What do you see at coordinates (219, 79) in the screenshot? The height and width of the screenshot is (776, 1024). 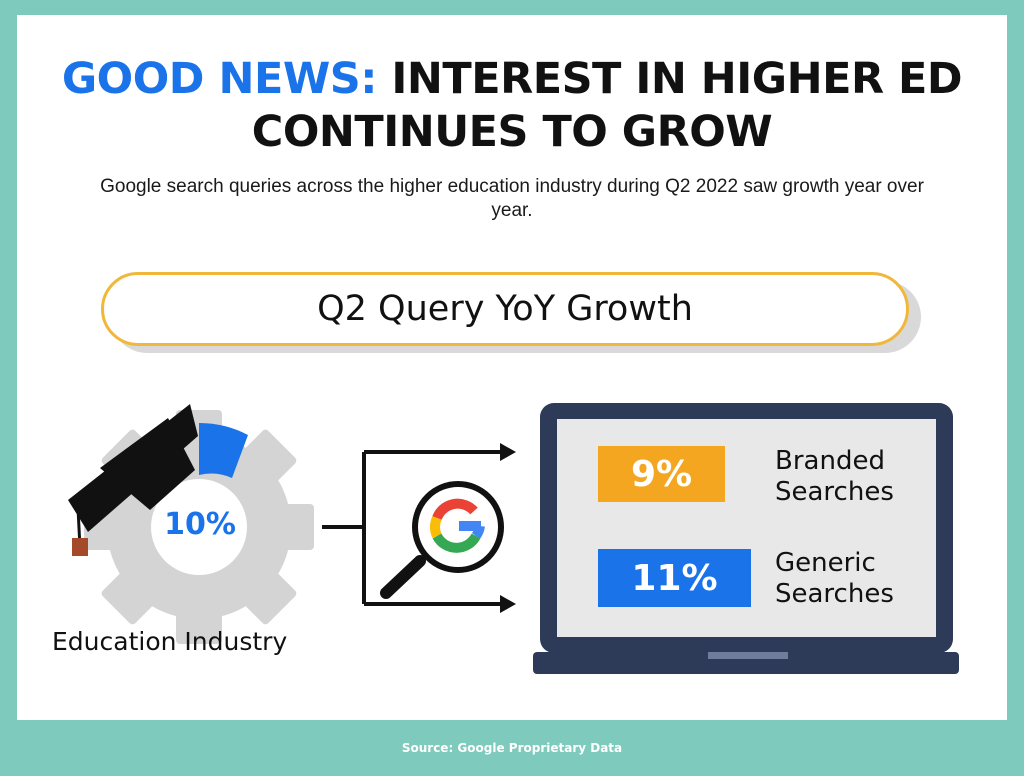 I see `headline-accent: GOOD NEWS:` at bounding box center [219, 79].